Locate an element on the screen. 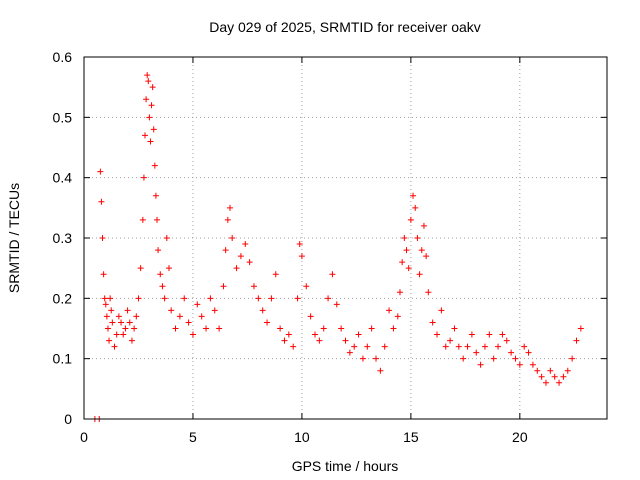 The height and width of the screenshot is (480, 640). y-tick-label-6: 0.6 is located at coordinates (63, 57).